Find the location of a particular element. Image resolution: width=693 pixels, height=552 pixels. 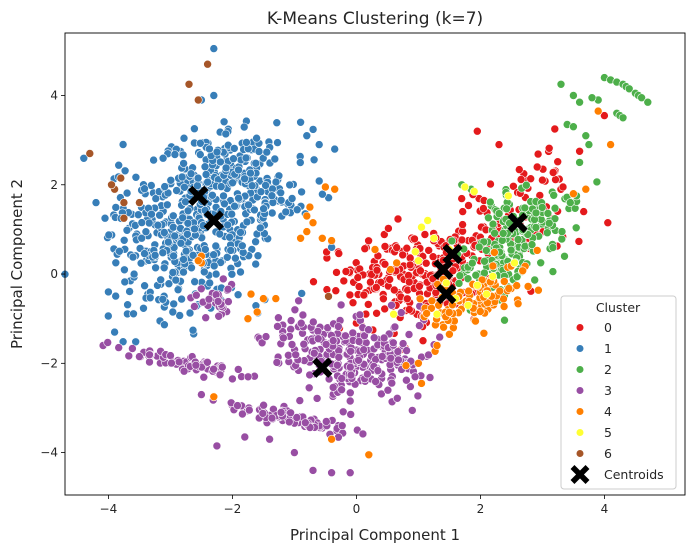

x-tick-label: −2 is located at coordinates (233, 509).